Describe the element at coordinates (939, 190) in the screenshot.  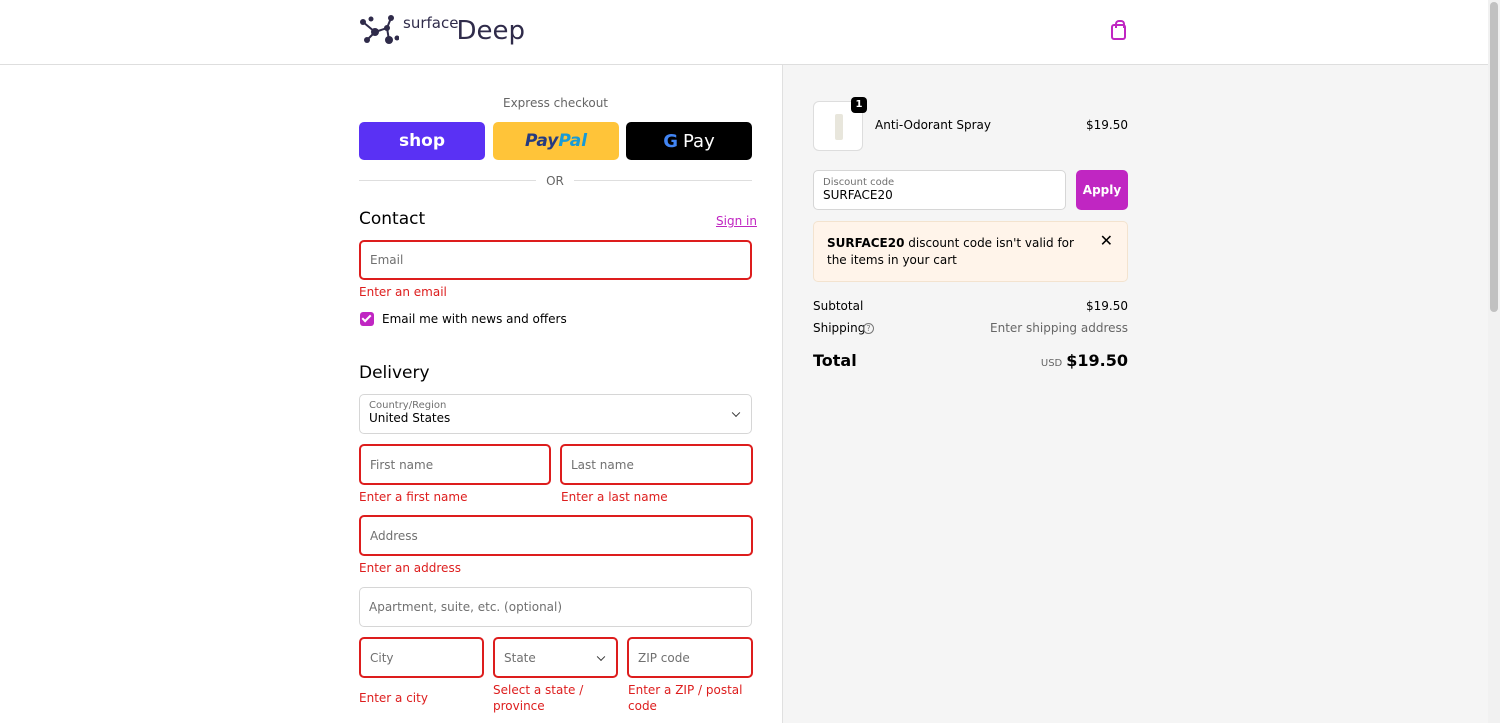
I see `discount-code-input: Discount code SURFACE20` at that location.